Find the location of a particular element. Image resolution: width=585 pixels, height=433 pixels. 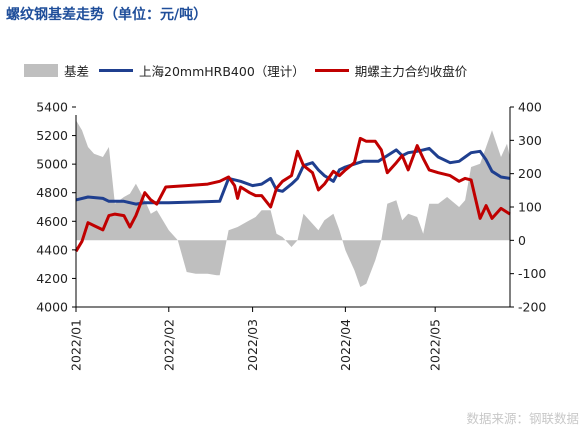

y-left-tick-label: 5400 is located at coordinates (52, 107).